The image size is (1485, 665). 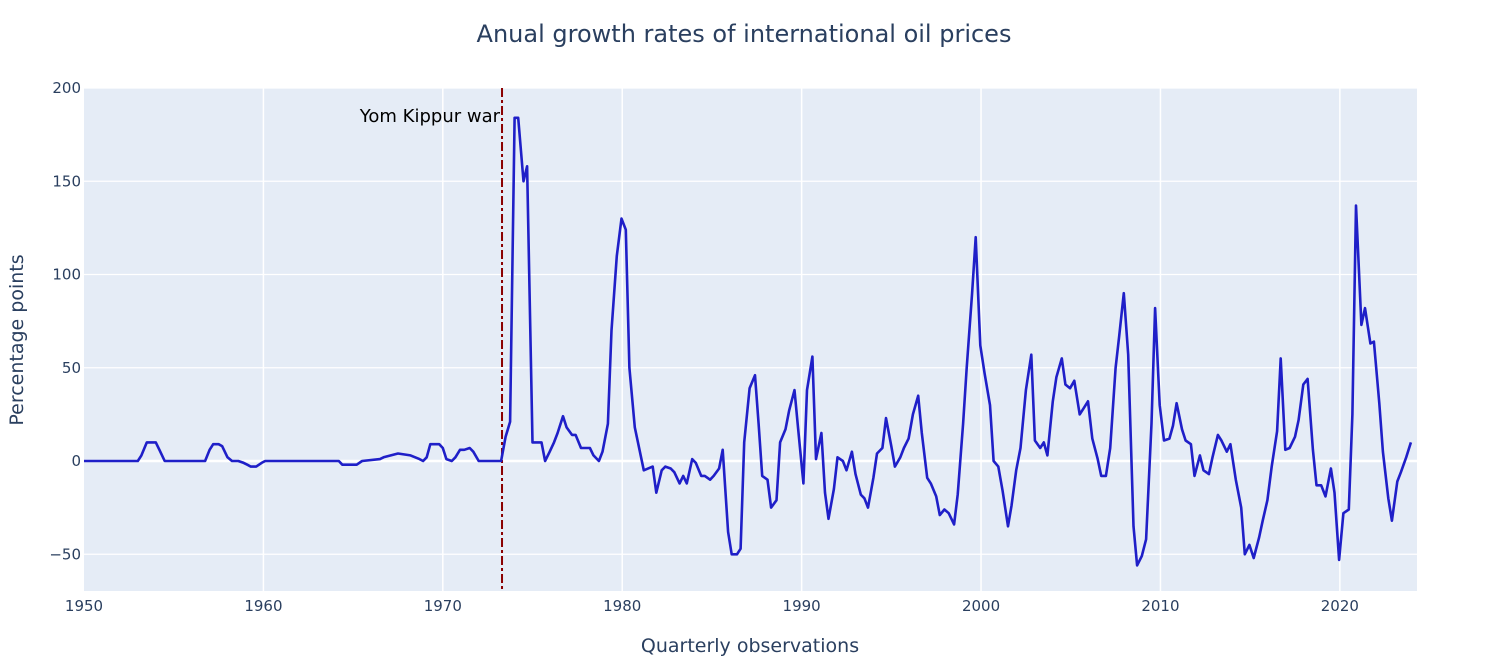 What do you see at coordinates (84, 606) in the screenshot?
I see `x-tick-label: 1950` at bounding box center [84, 606].